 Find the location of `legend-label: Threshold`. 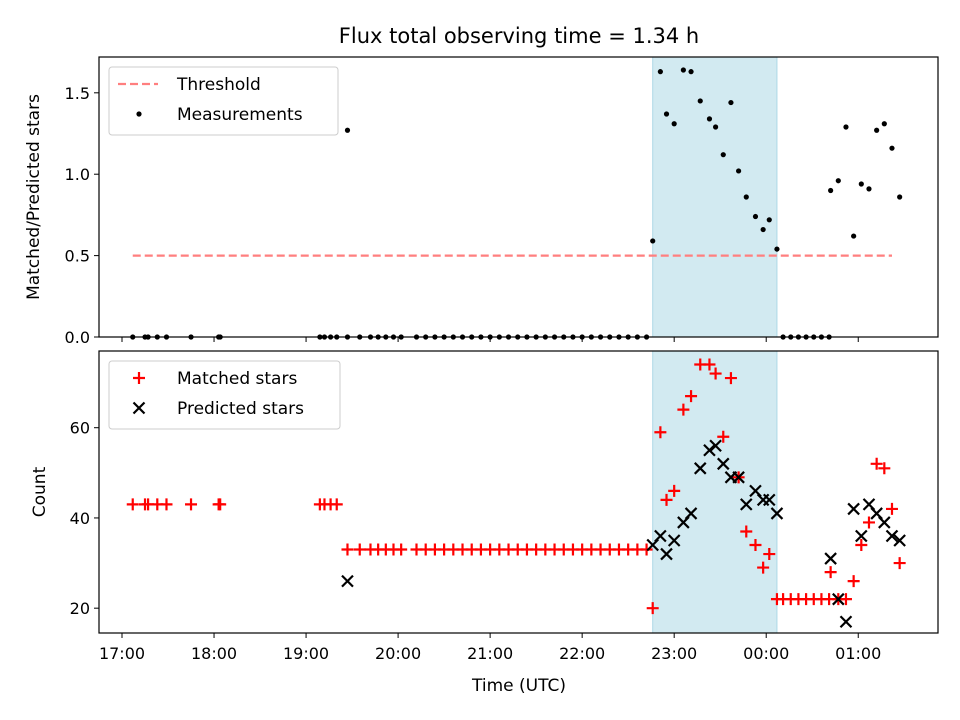

legend-label: Threshold is located at coordinates (218, 85).